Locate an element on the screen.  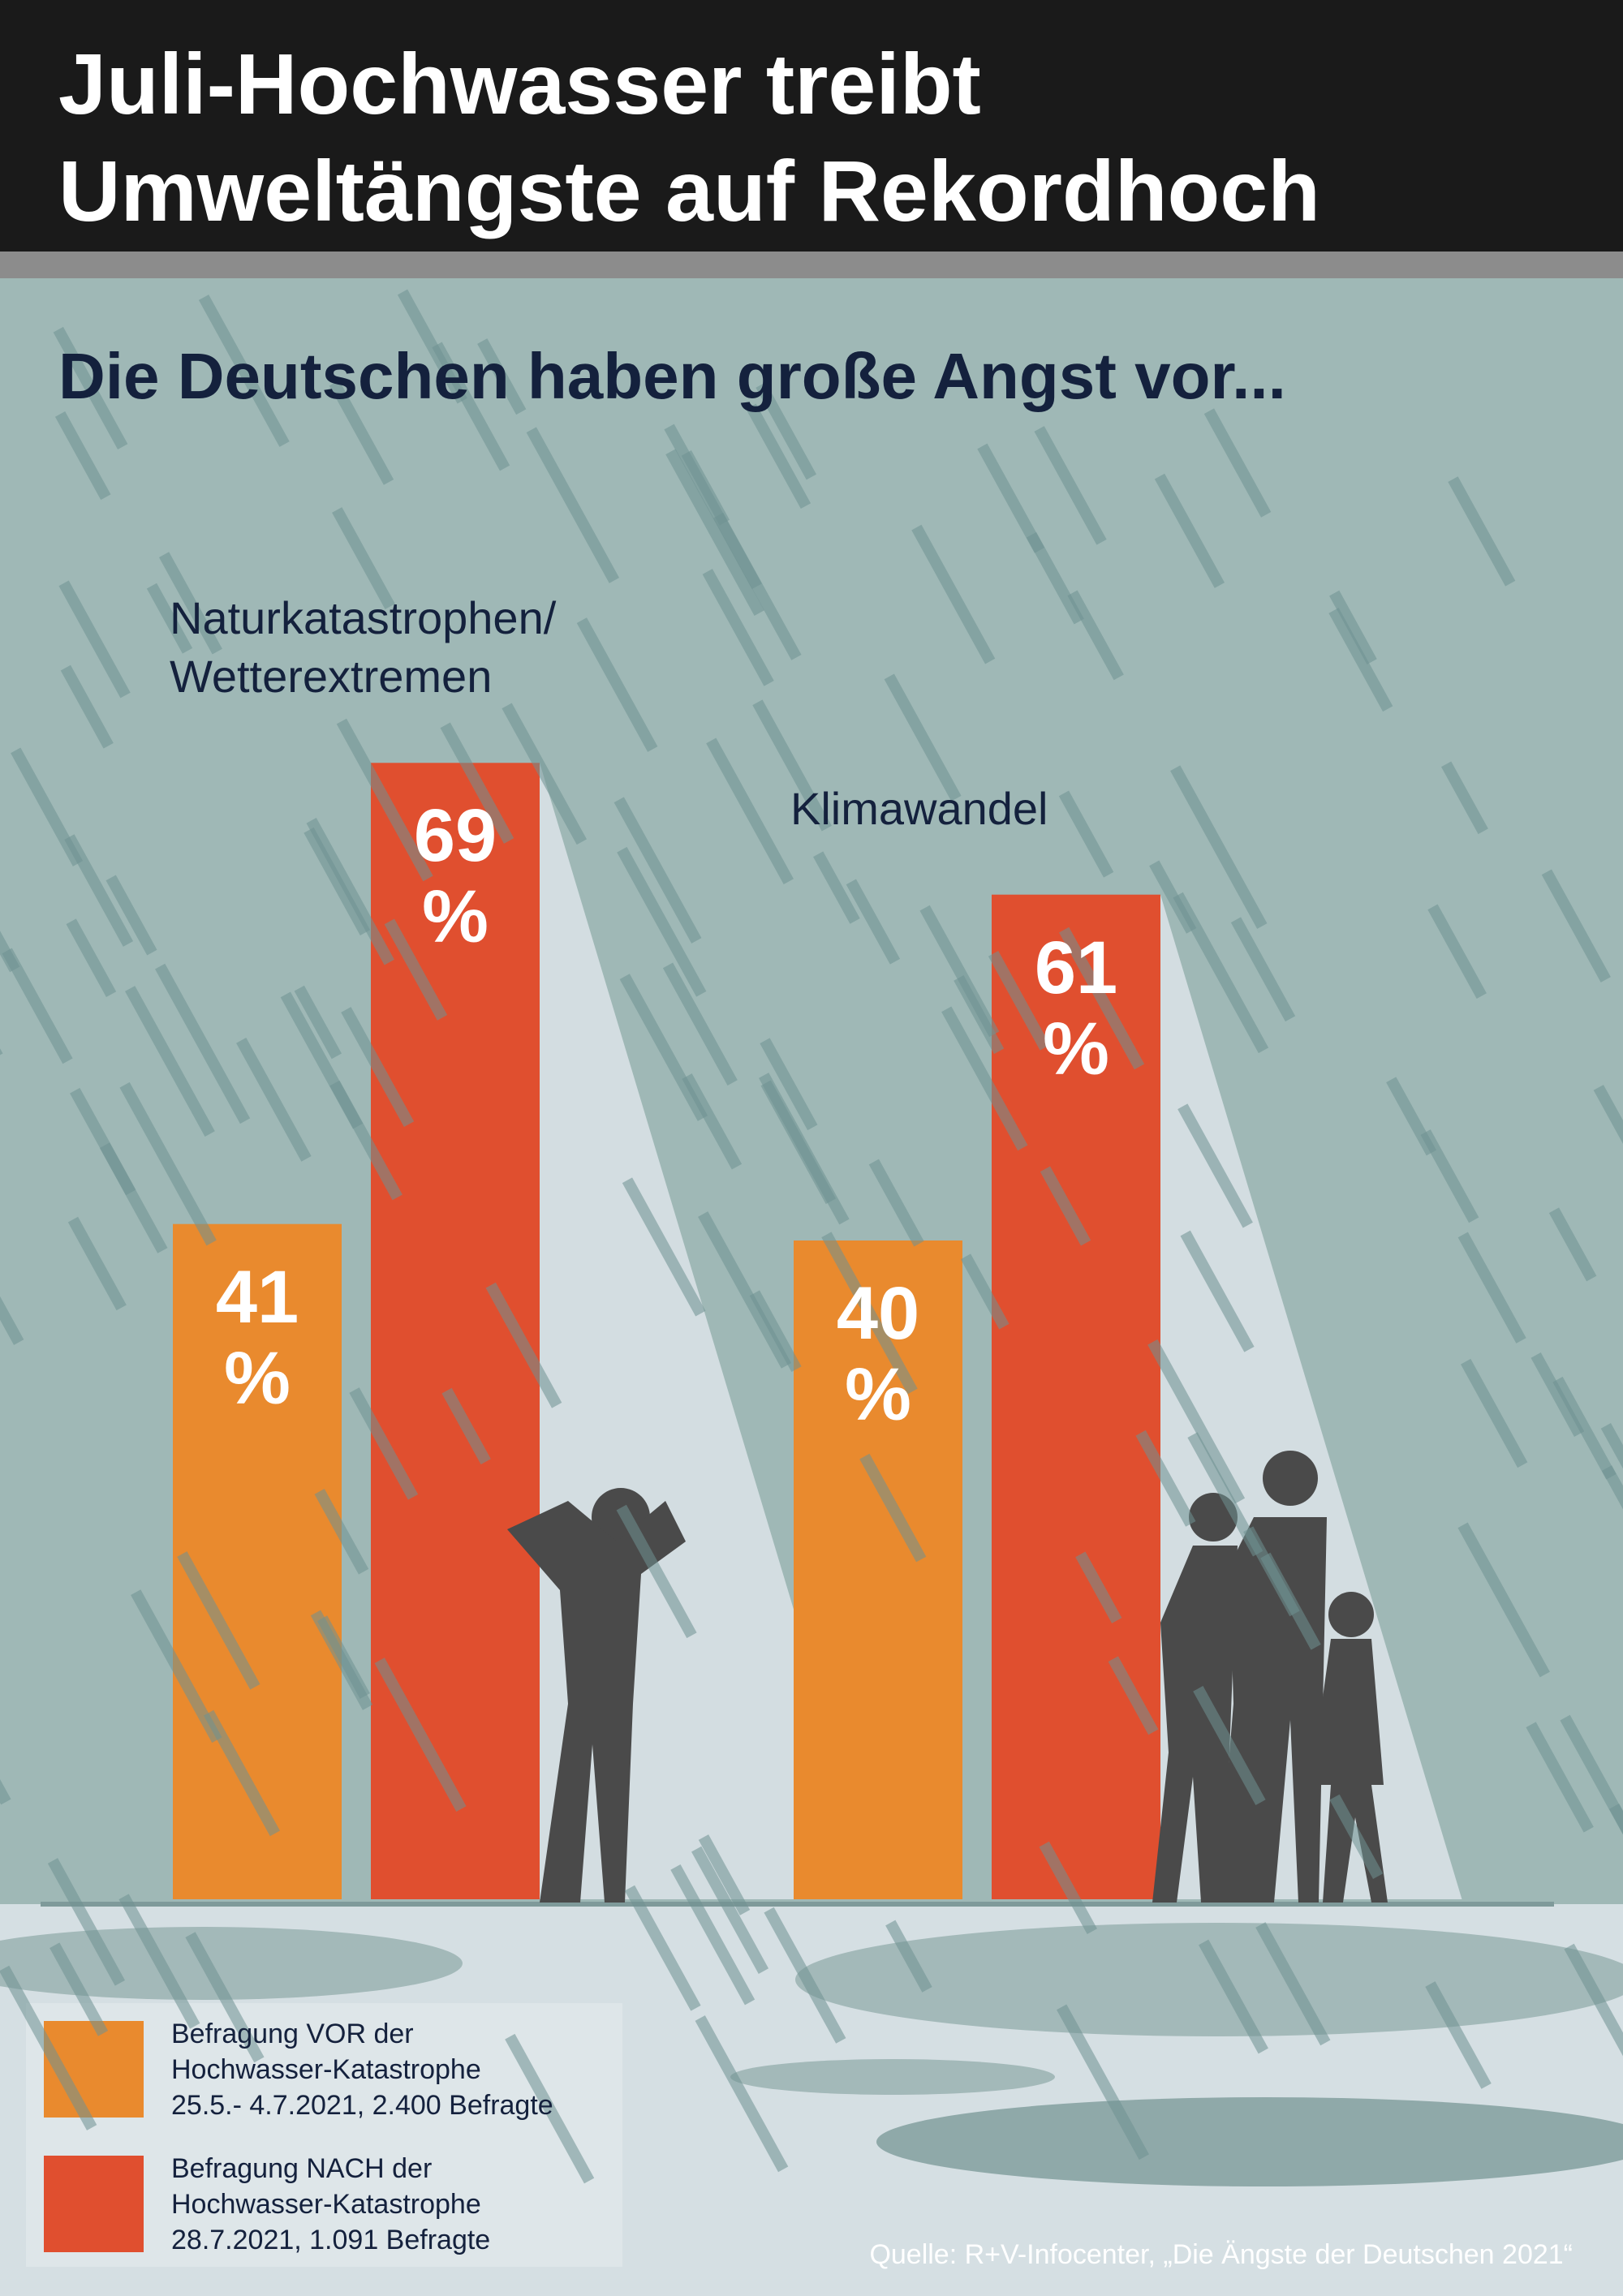
value-label: 40 % is located at coordinates (878, 1354).